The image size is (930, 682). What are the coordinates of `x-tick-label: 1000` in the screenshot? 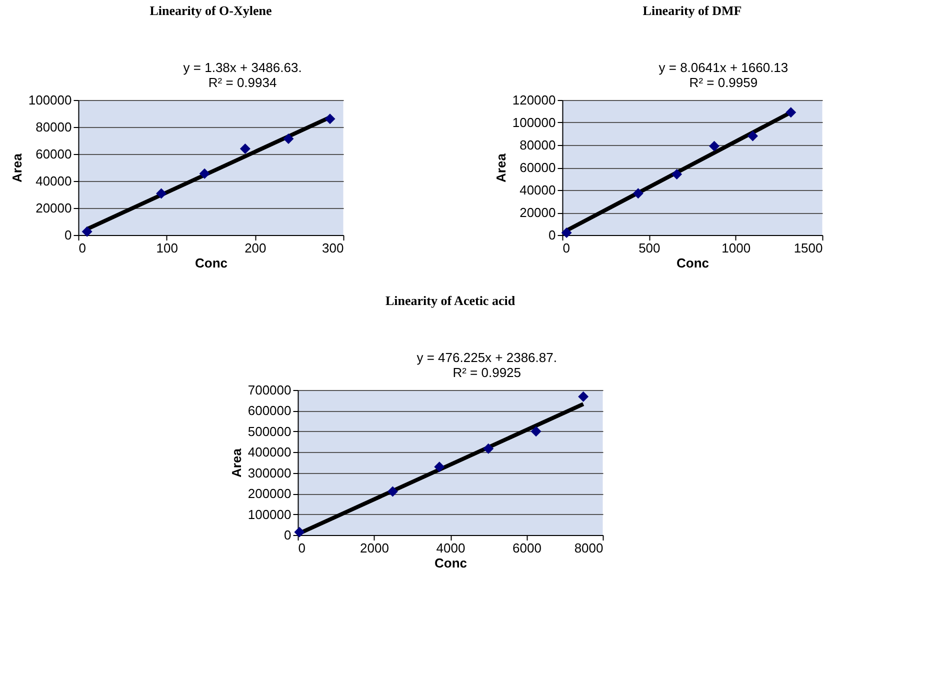 It's located at (736, 248).